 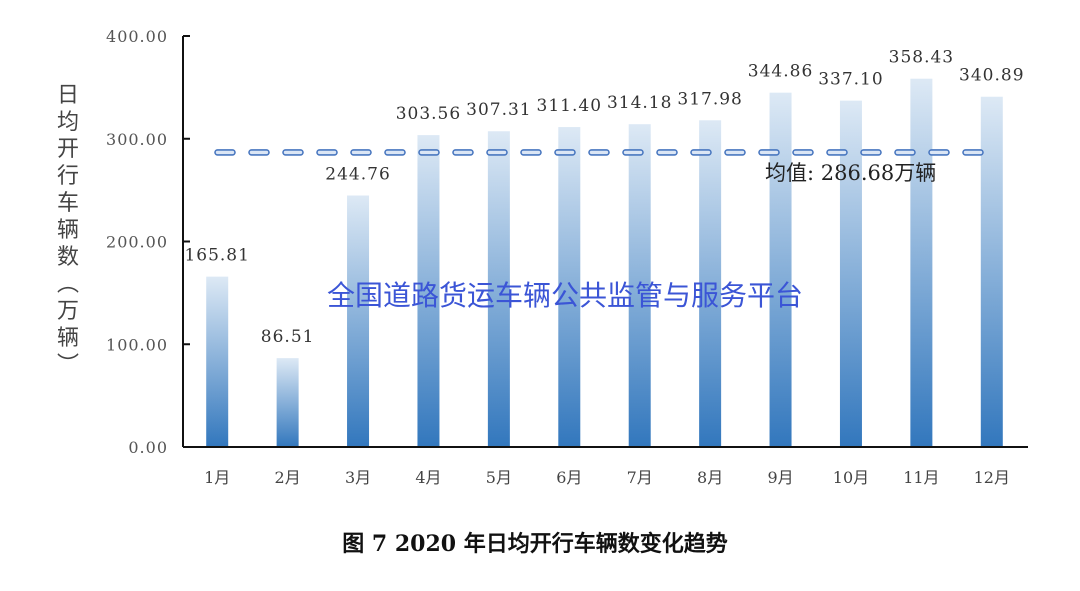 I want to click on chart-title: 图 7 2020 年日均开行车辆数变化趋势, so click(x=535, y=544).